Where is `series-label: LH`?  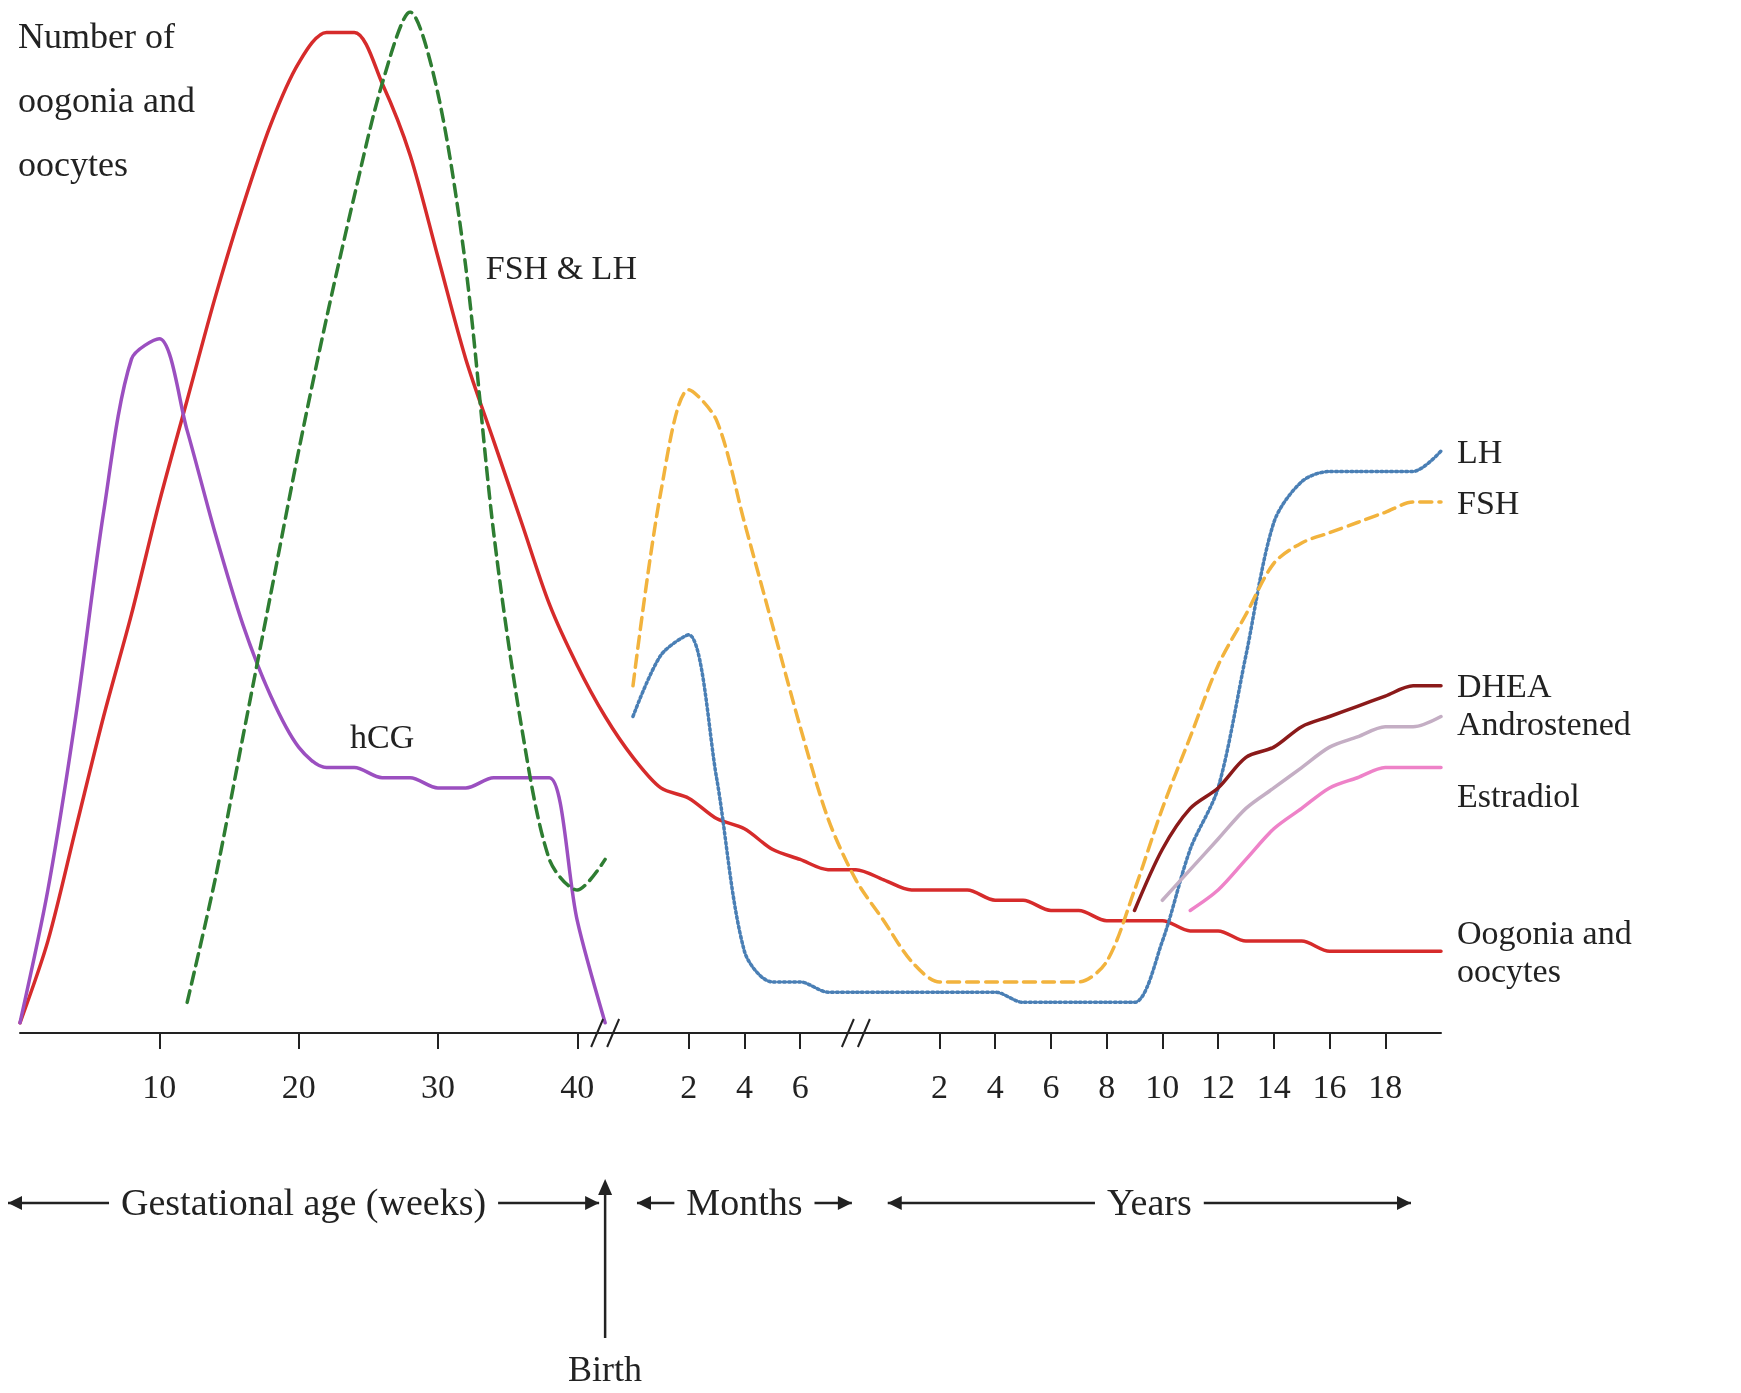 series-label: LH is located at coordinates (1480, 451).